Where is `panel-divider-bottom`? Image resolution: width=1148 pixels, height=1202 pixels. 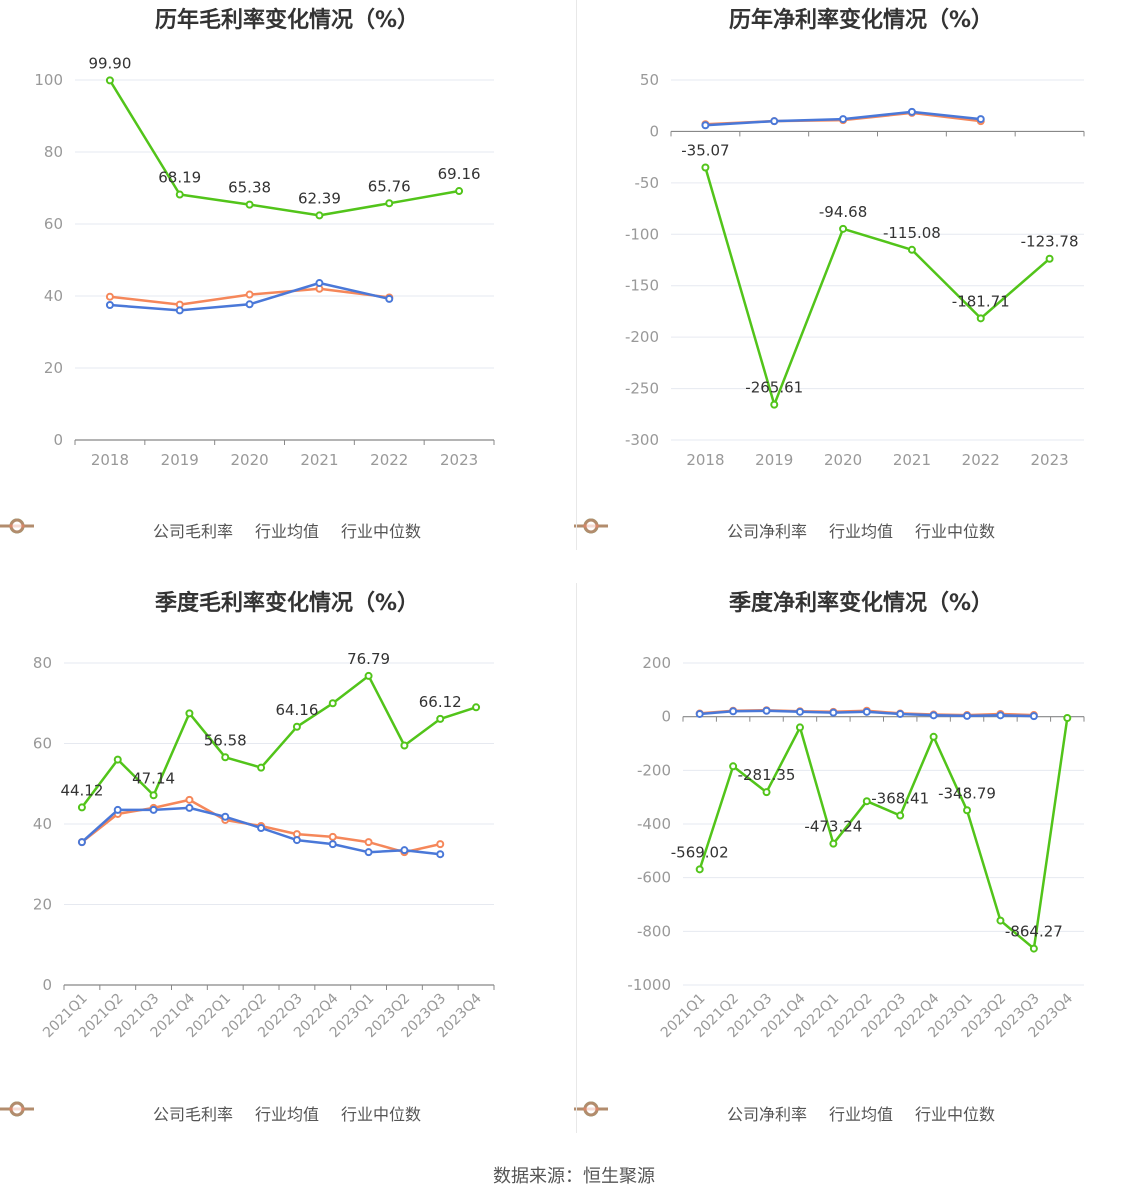 panel-divider-bottom is located at coordinates (576, 858).